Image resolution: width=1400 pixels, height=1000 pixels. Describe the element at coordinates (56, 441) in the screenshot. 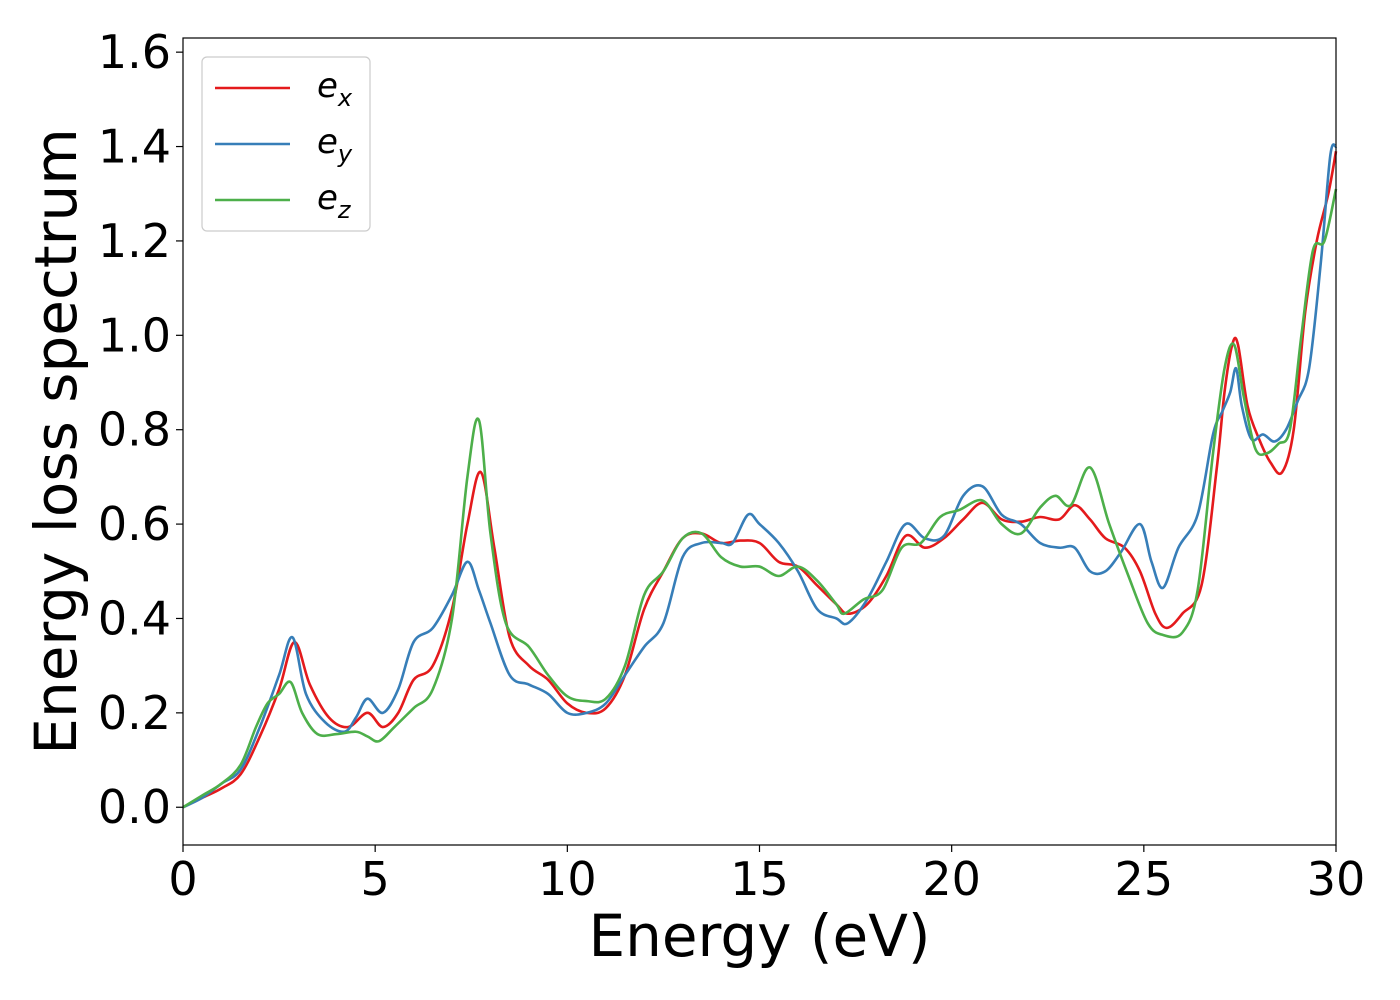

I see `y-axis-label: Energy loss spectrum` at that location.